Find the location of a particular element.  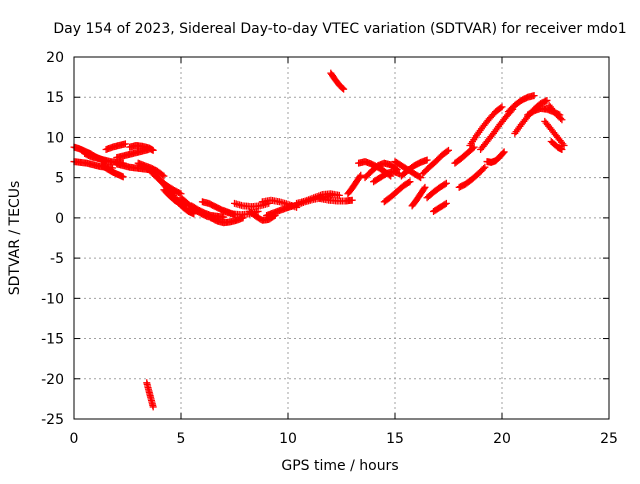

x-tick-label: 0 is located at coordinates (74, 439).